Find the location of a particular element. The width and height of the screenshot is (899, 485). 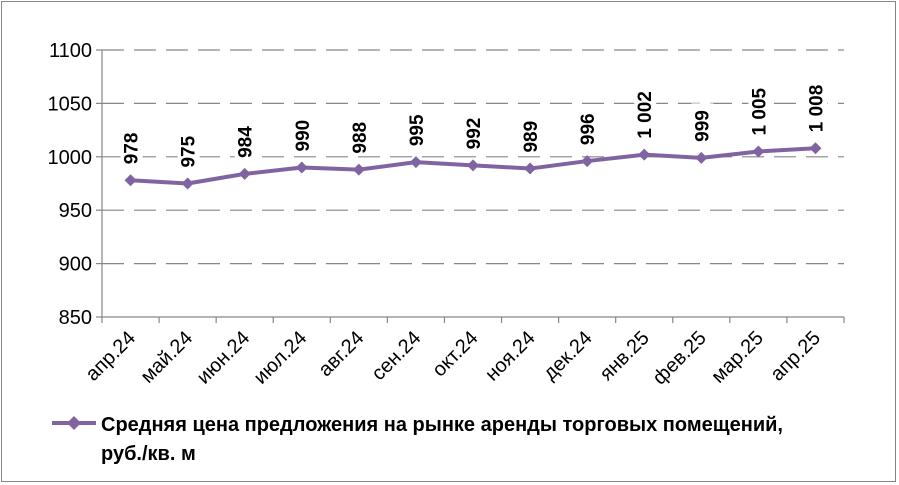

x-tick-label: мар.25 is located at coordinates (737, 357).